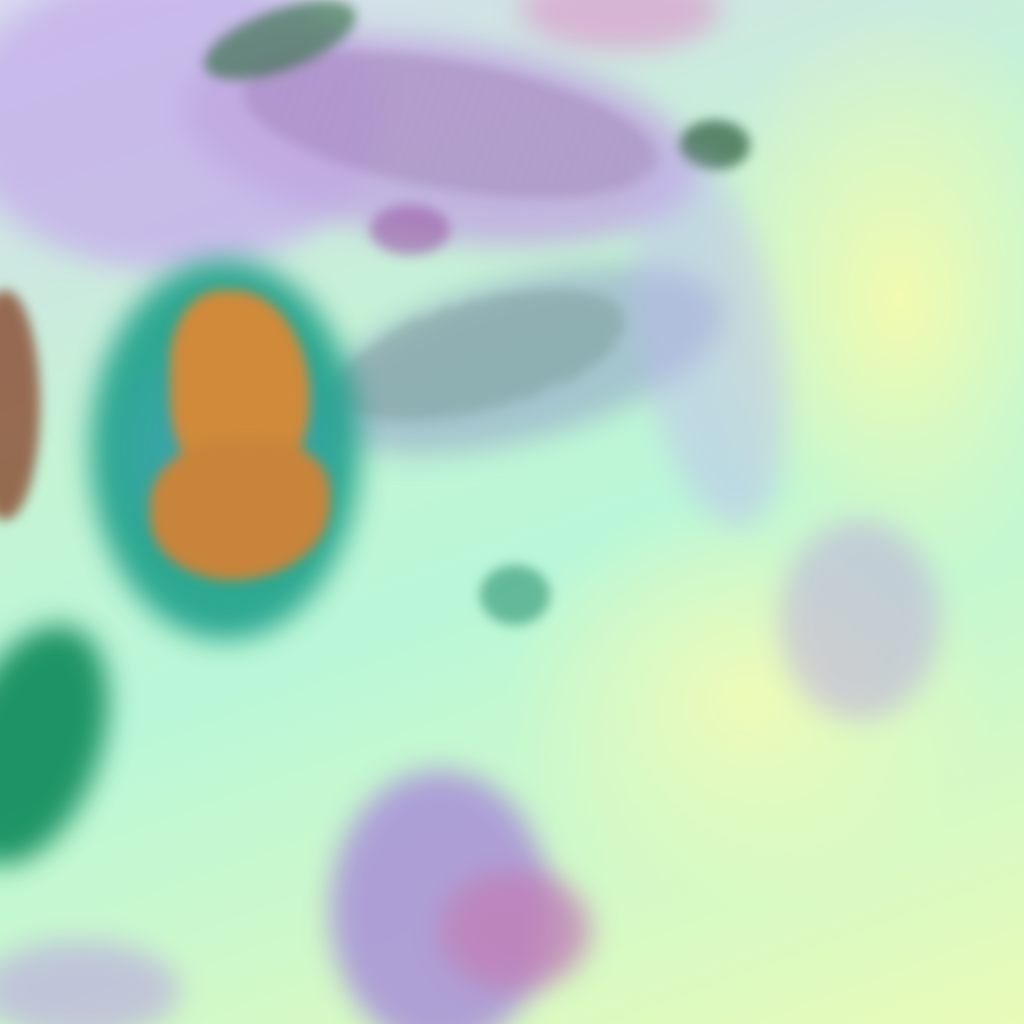 The image size is (1024, 1024). What do you see at coordinates (515, 930) in the screenshot?
I see `southern-pink-region` at bounding box center [515, 930].